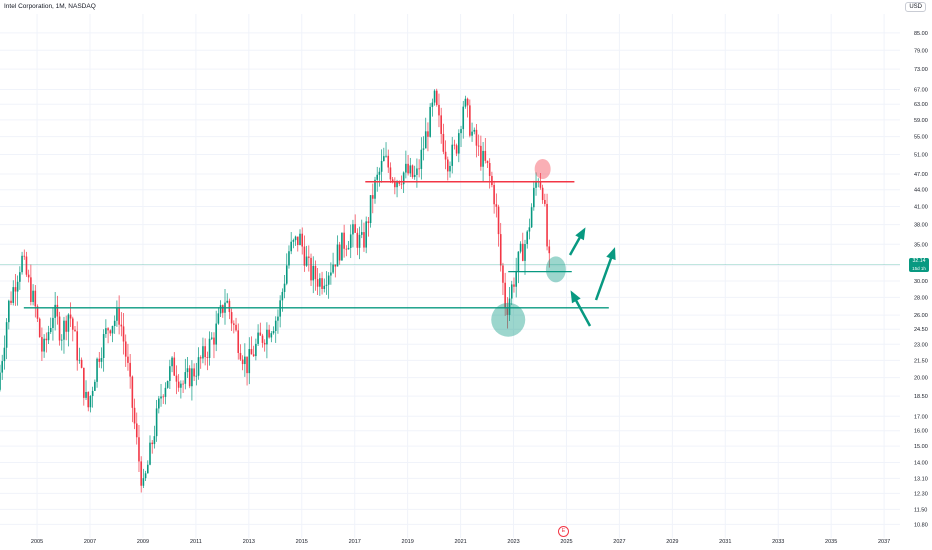  What do you see at coordinates (921, 447) in the screenshot?
I see `y-tick-label: 15.00` at bounding box center [921, 447].